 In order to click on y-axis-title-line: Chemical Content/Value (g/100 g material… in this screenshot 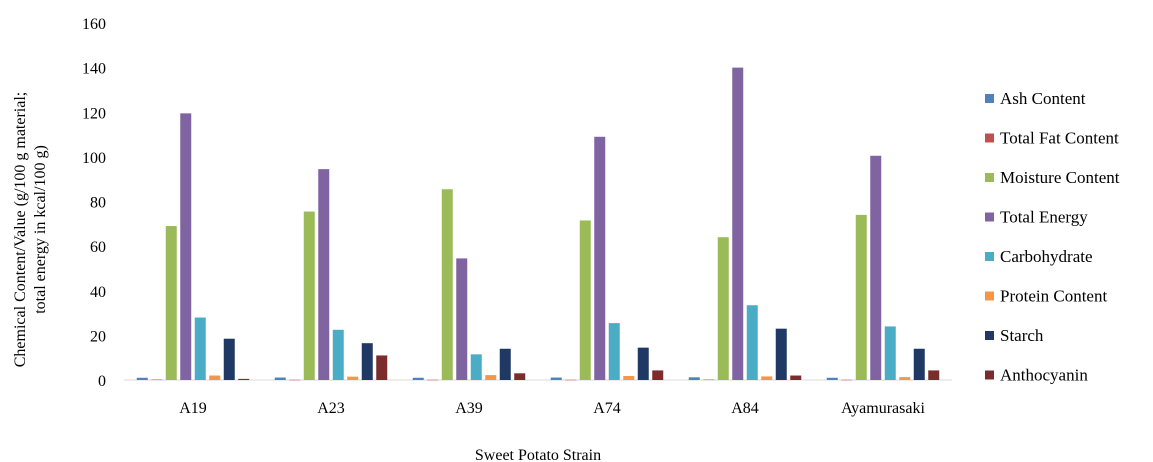, I will do `click(20, 229)`.